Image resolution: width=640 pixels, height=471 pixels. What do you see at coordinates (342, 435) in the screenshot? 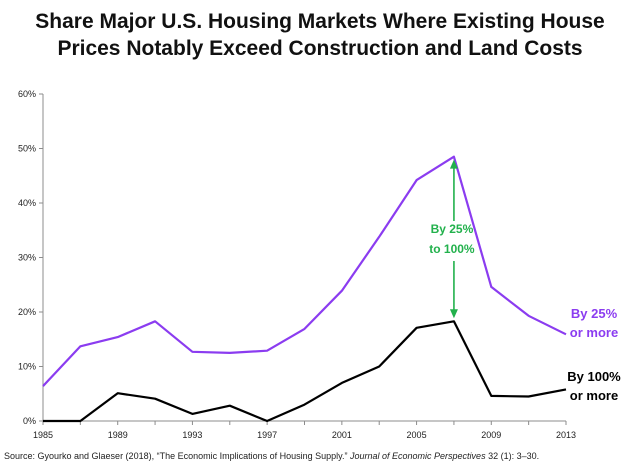
I see `x-tick-label: 2001` at bounding box center [342, 435].